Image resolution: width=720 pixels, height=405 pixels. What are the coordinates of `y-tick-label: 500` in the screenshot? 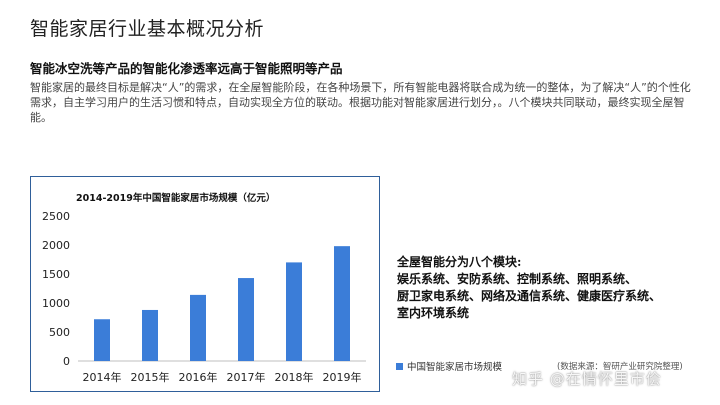 It's located at (59, 332).